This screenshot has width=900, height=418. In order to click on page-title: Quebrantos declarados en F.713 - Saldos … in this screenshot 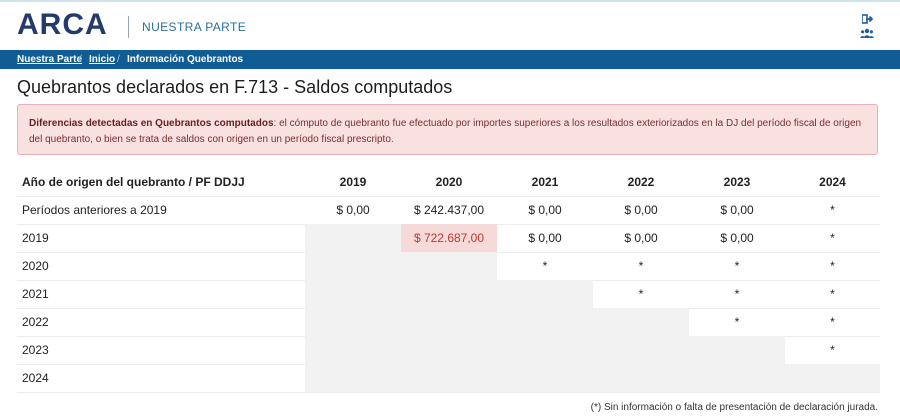, I will do `click(235, 87)`.